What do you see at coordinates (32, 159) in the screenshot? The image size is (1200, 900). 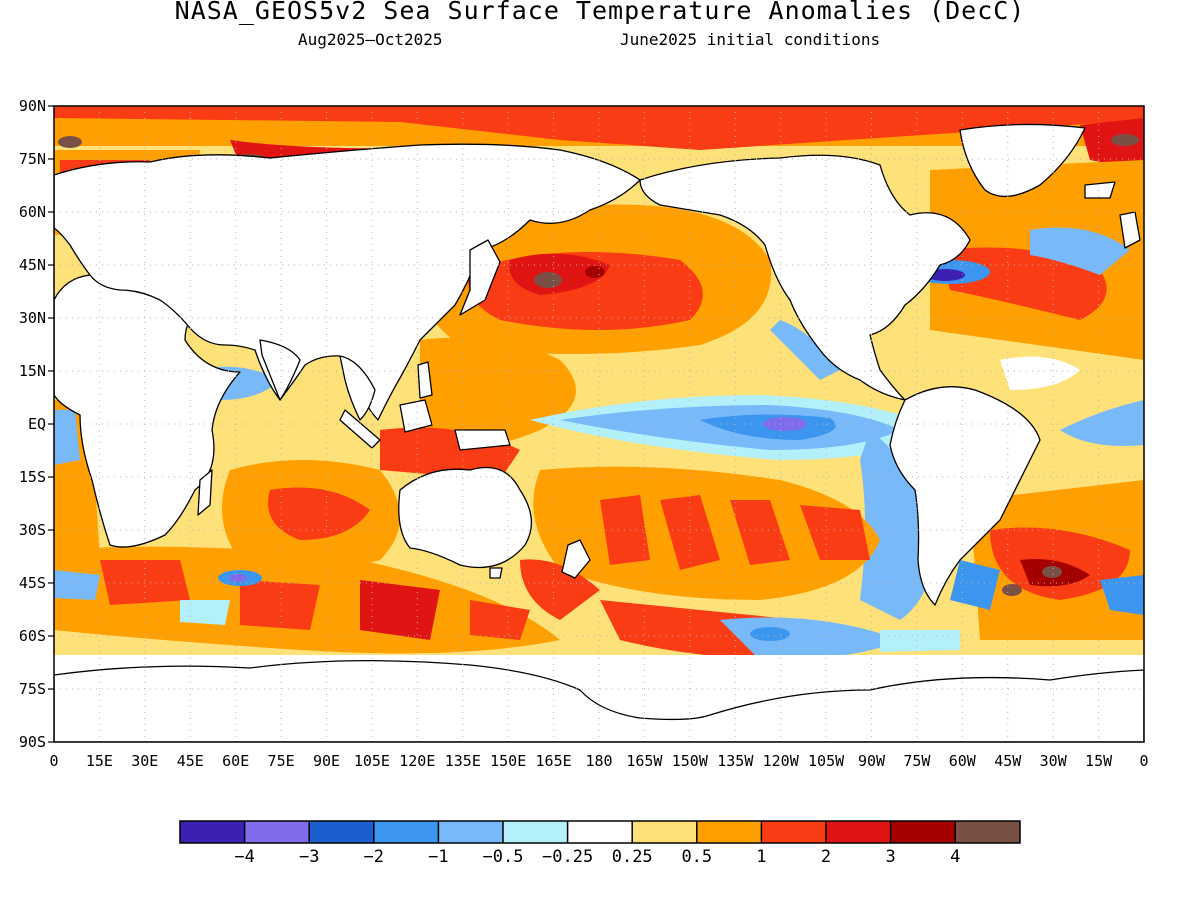 I see `lat-label: 75N` at bounding box center [32, 159].